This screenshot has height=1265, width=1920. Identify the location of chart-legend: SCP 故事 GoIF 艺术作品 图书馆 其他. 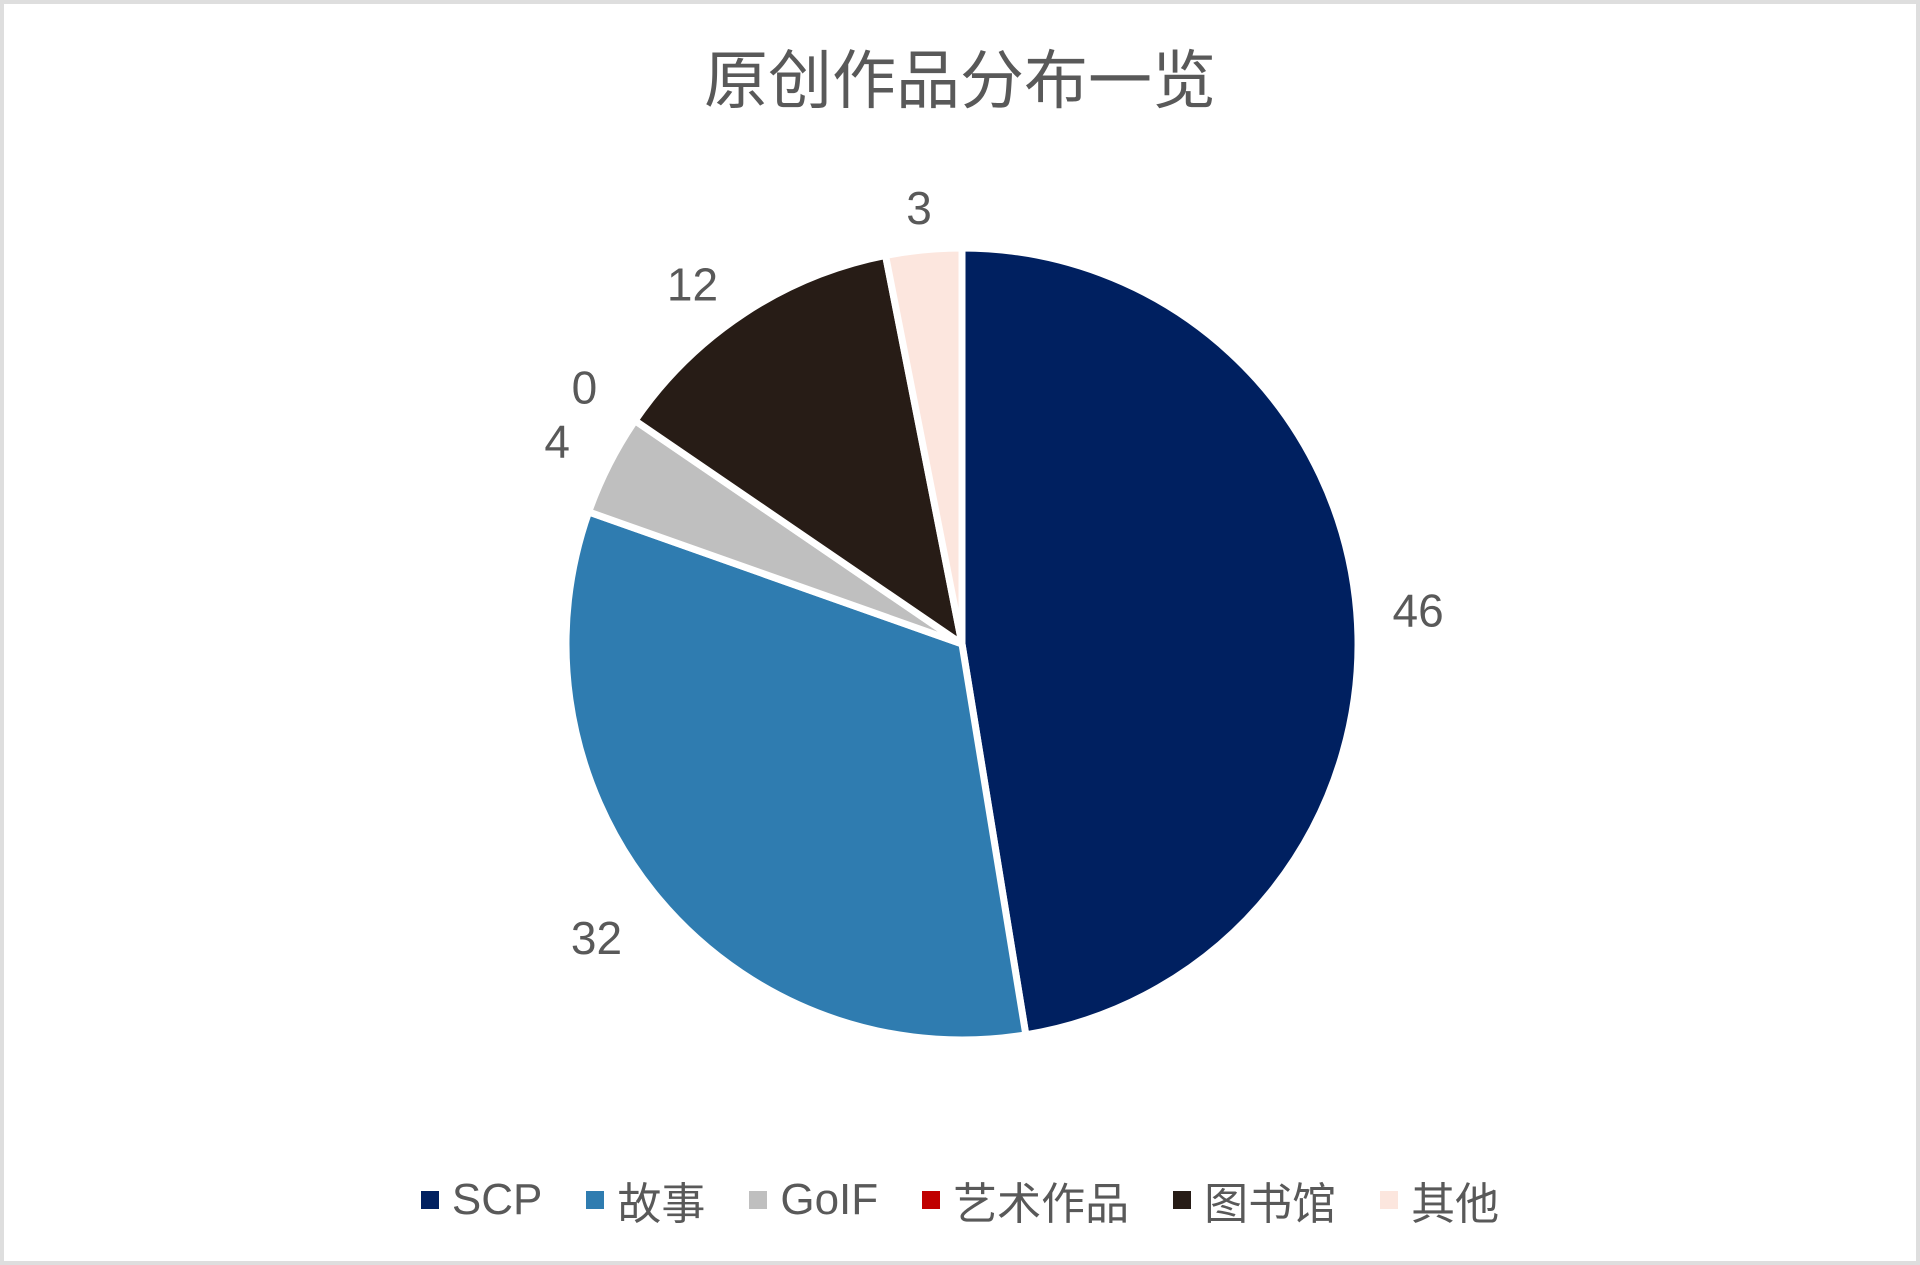
(960, 1200).